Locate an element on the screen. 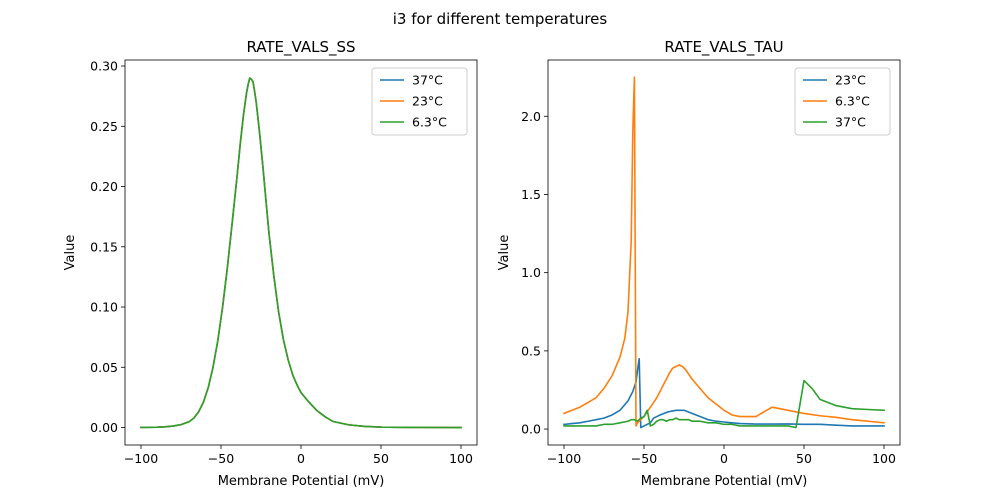 The height and width of the screenshot is (500, 1000). y-tick-label: 0.5 is located at coordinates (531, 350).